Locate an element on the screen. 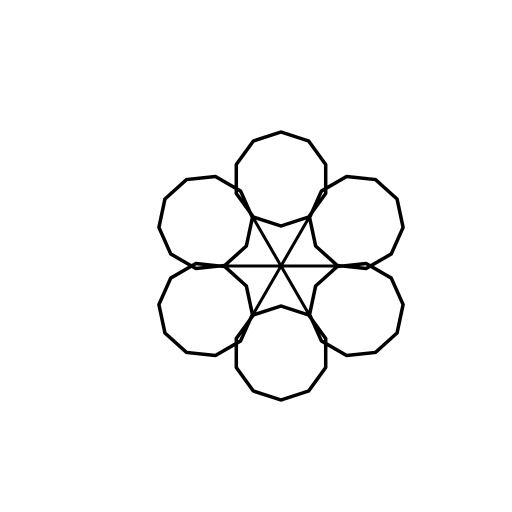  star-lines-group is located at coordinates (281, 266).